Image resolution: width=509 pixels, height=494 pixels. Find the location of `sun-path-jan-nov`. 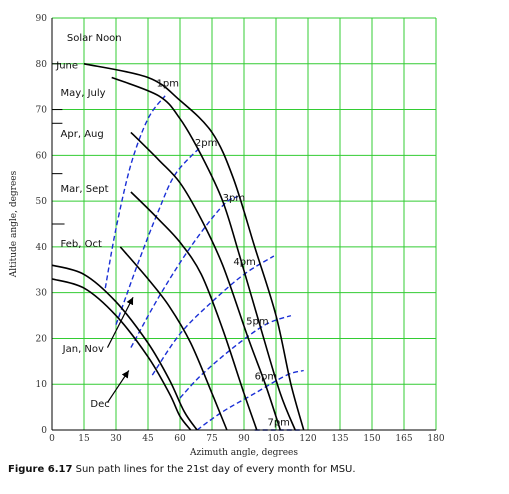

sun-path-jan-nov is located at coordinates (124, 347).